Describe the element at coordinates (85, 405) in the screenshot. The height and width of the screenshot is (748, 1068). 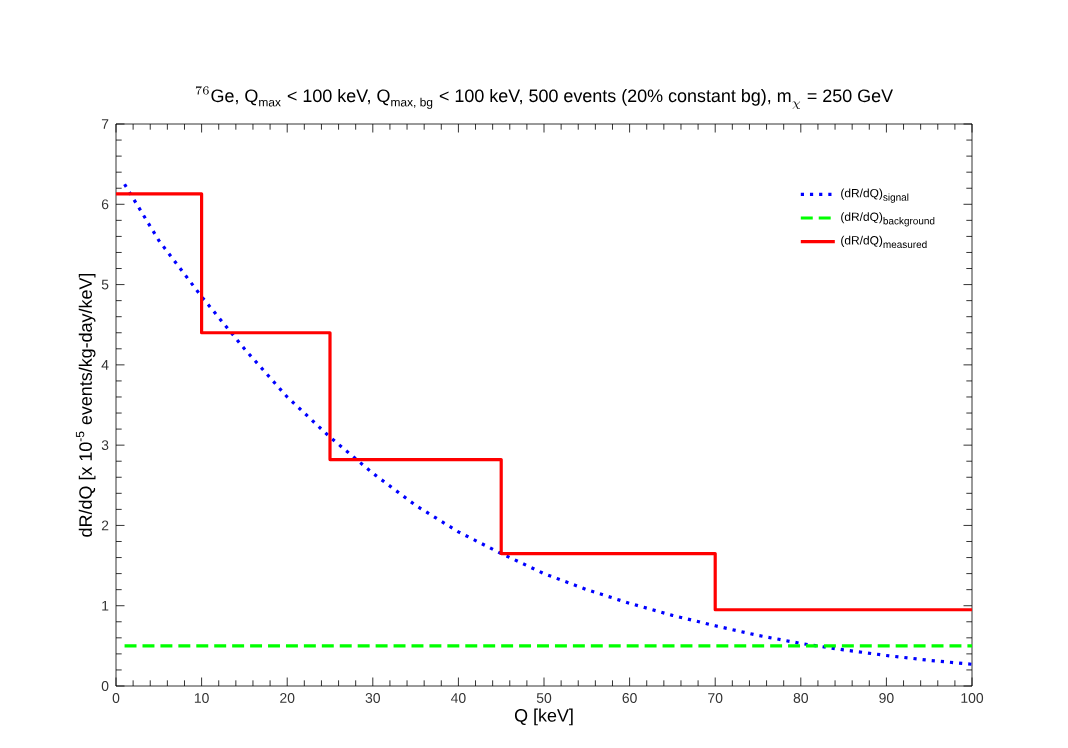
I see `y-axis-title: dR/dQ [x 10$^{-5}$ events/kg-day/keV]` at that location.